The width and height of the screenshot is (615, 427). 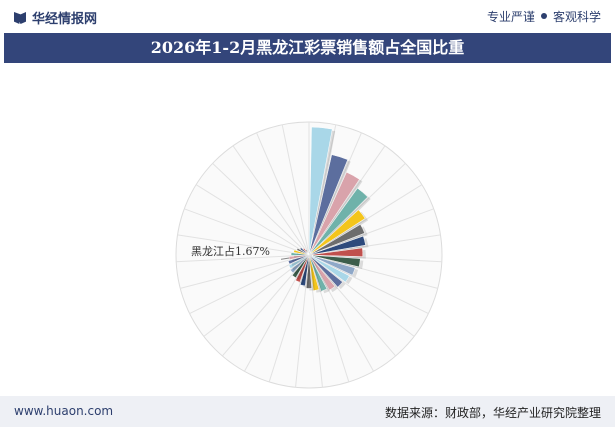 What do you see at coordinates (65, 19) in the screenshot?
I see `brand-text: 华经情报网` at bounding box center [65, 19].